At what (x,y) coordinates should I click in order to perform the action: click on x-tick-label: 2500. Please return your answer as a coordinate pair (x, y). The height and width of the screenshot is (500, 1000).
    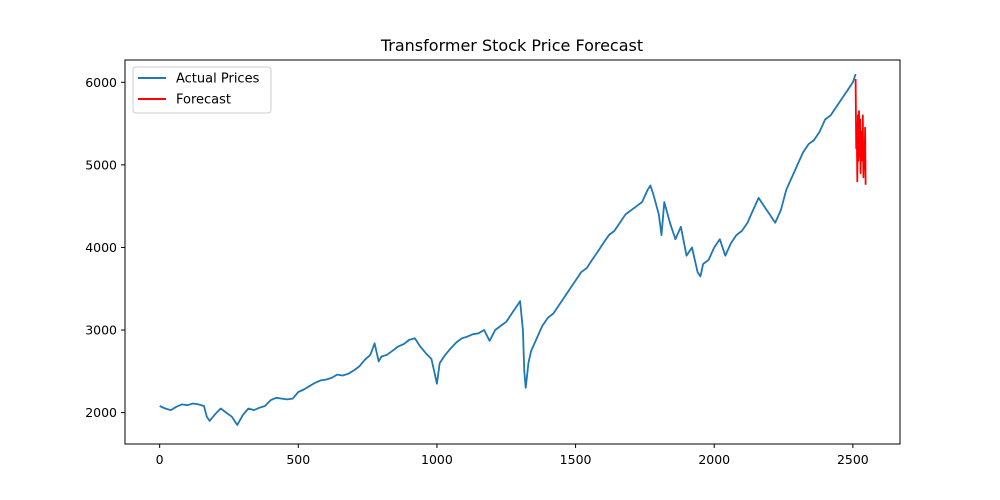
    Looking at the image, I should click on (853, 459).